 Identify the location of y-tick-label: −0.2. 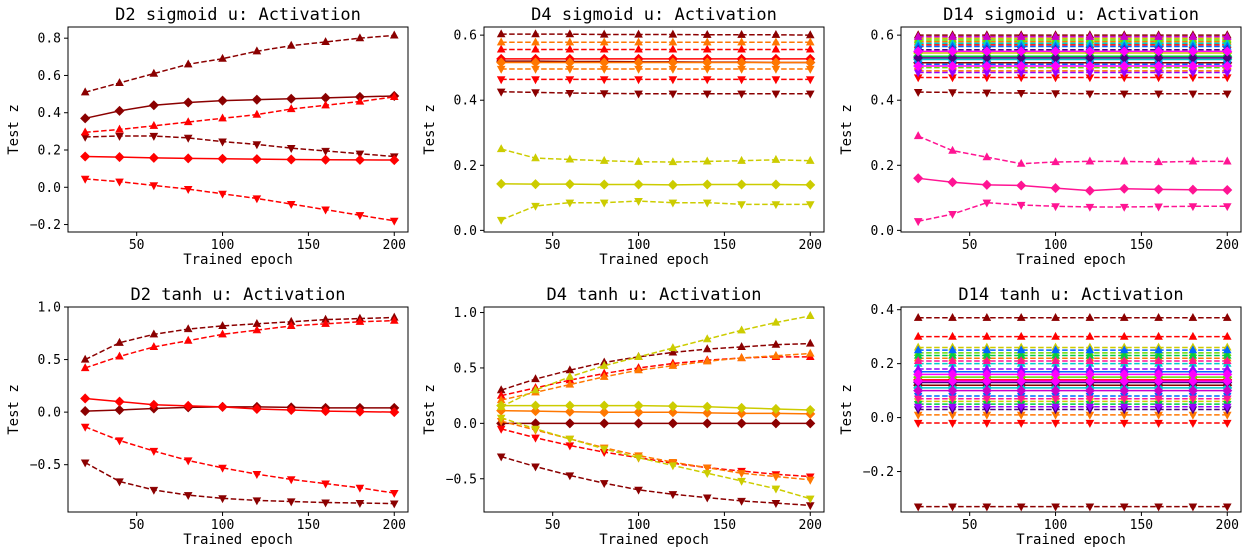
(878, 472).